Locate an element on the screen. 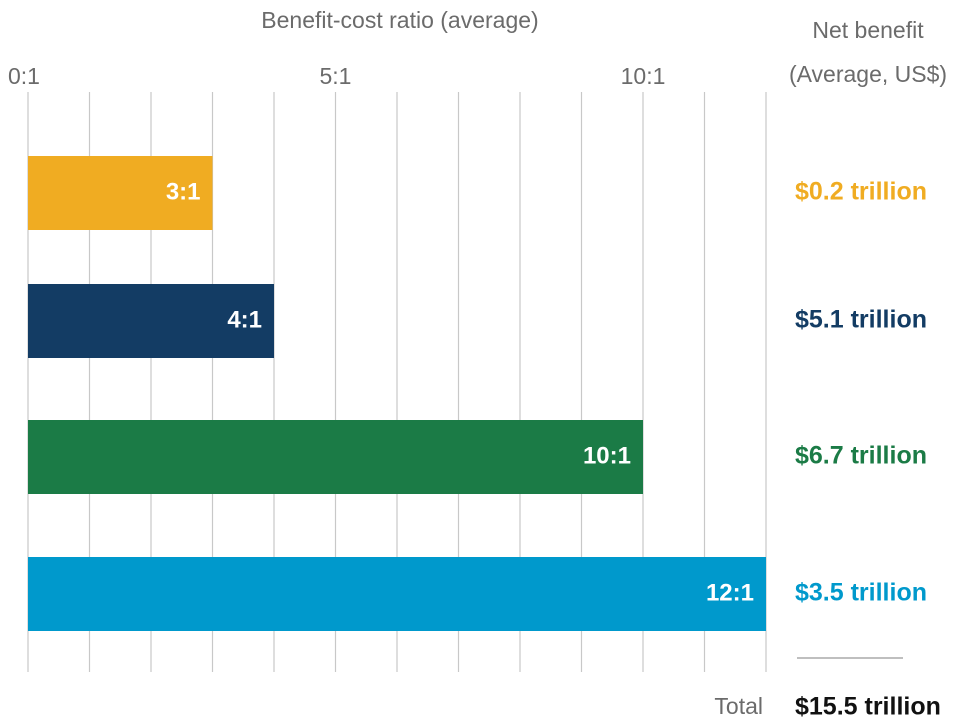 This screenshot has height=728, width=959. total-label: Total is located at coordinates (738, 706).